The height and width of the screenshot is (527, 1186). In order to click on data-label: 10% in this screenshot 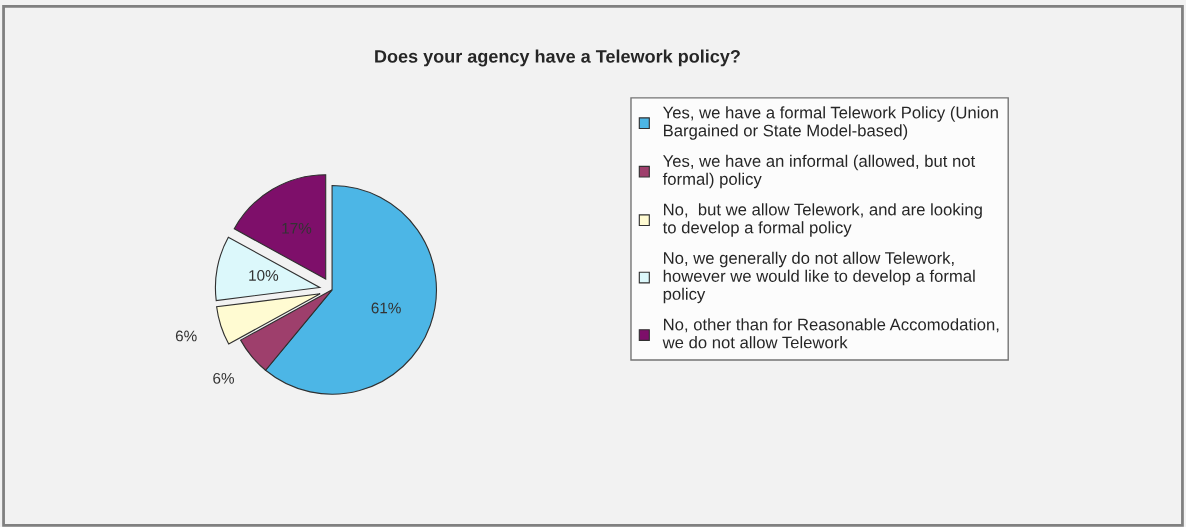, I will do `click(264, 275)`.